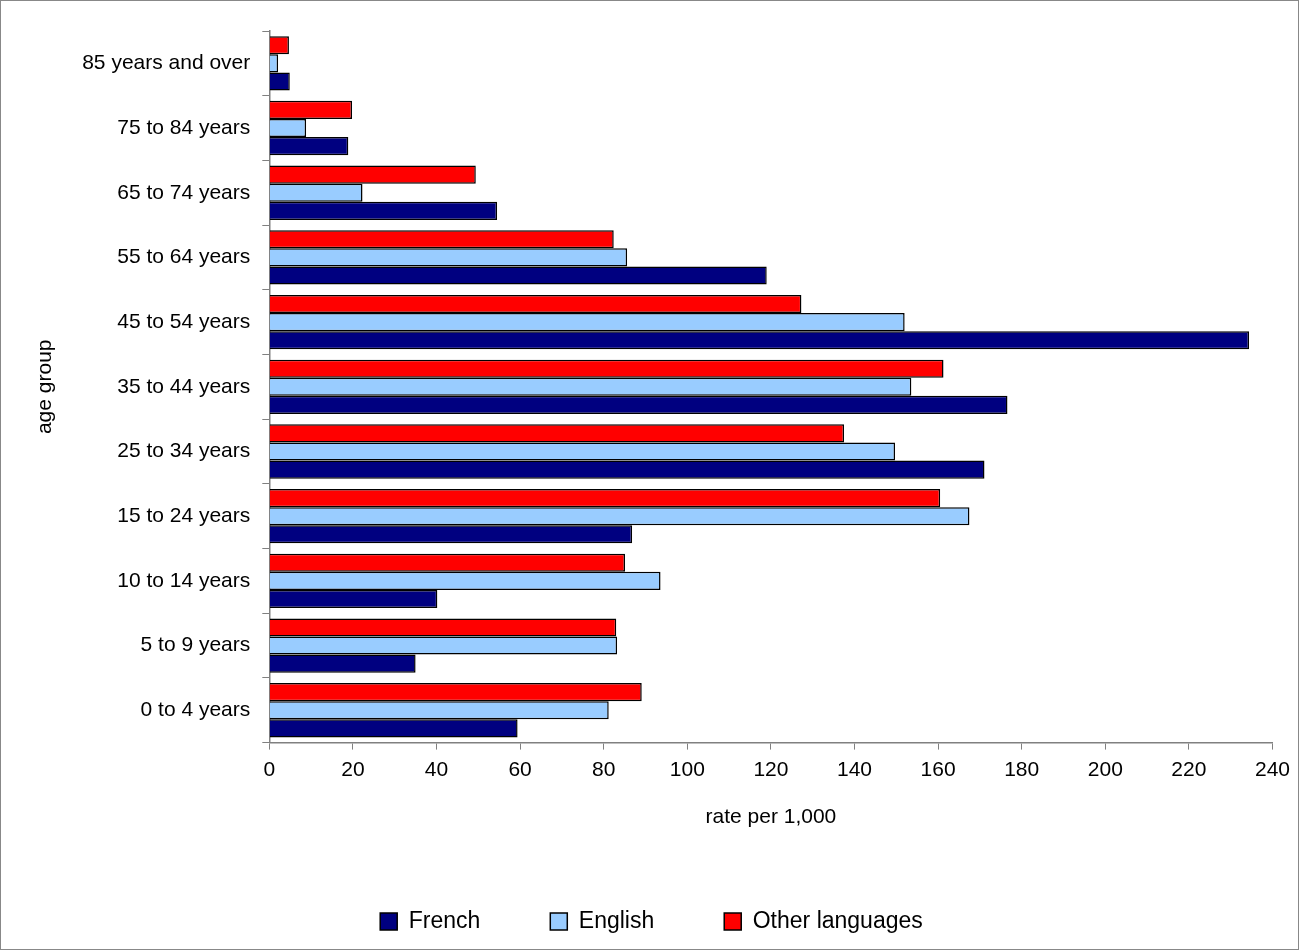 This screenshot has height=950, width=1299. I want to click on y-tick-label: 75 to 84 years, so click(184, 126).